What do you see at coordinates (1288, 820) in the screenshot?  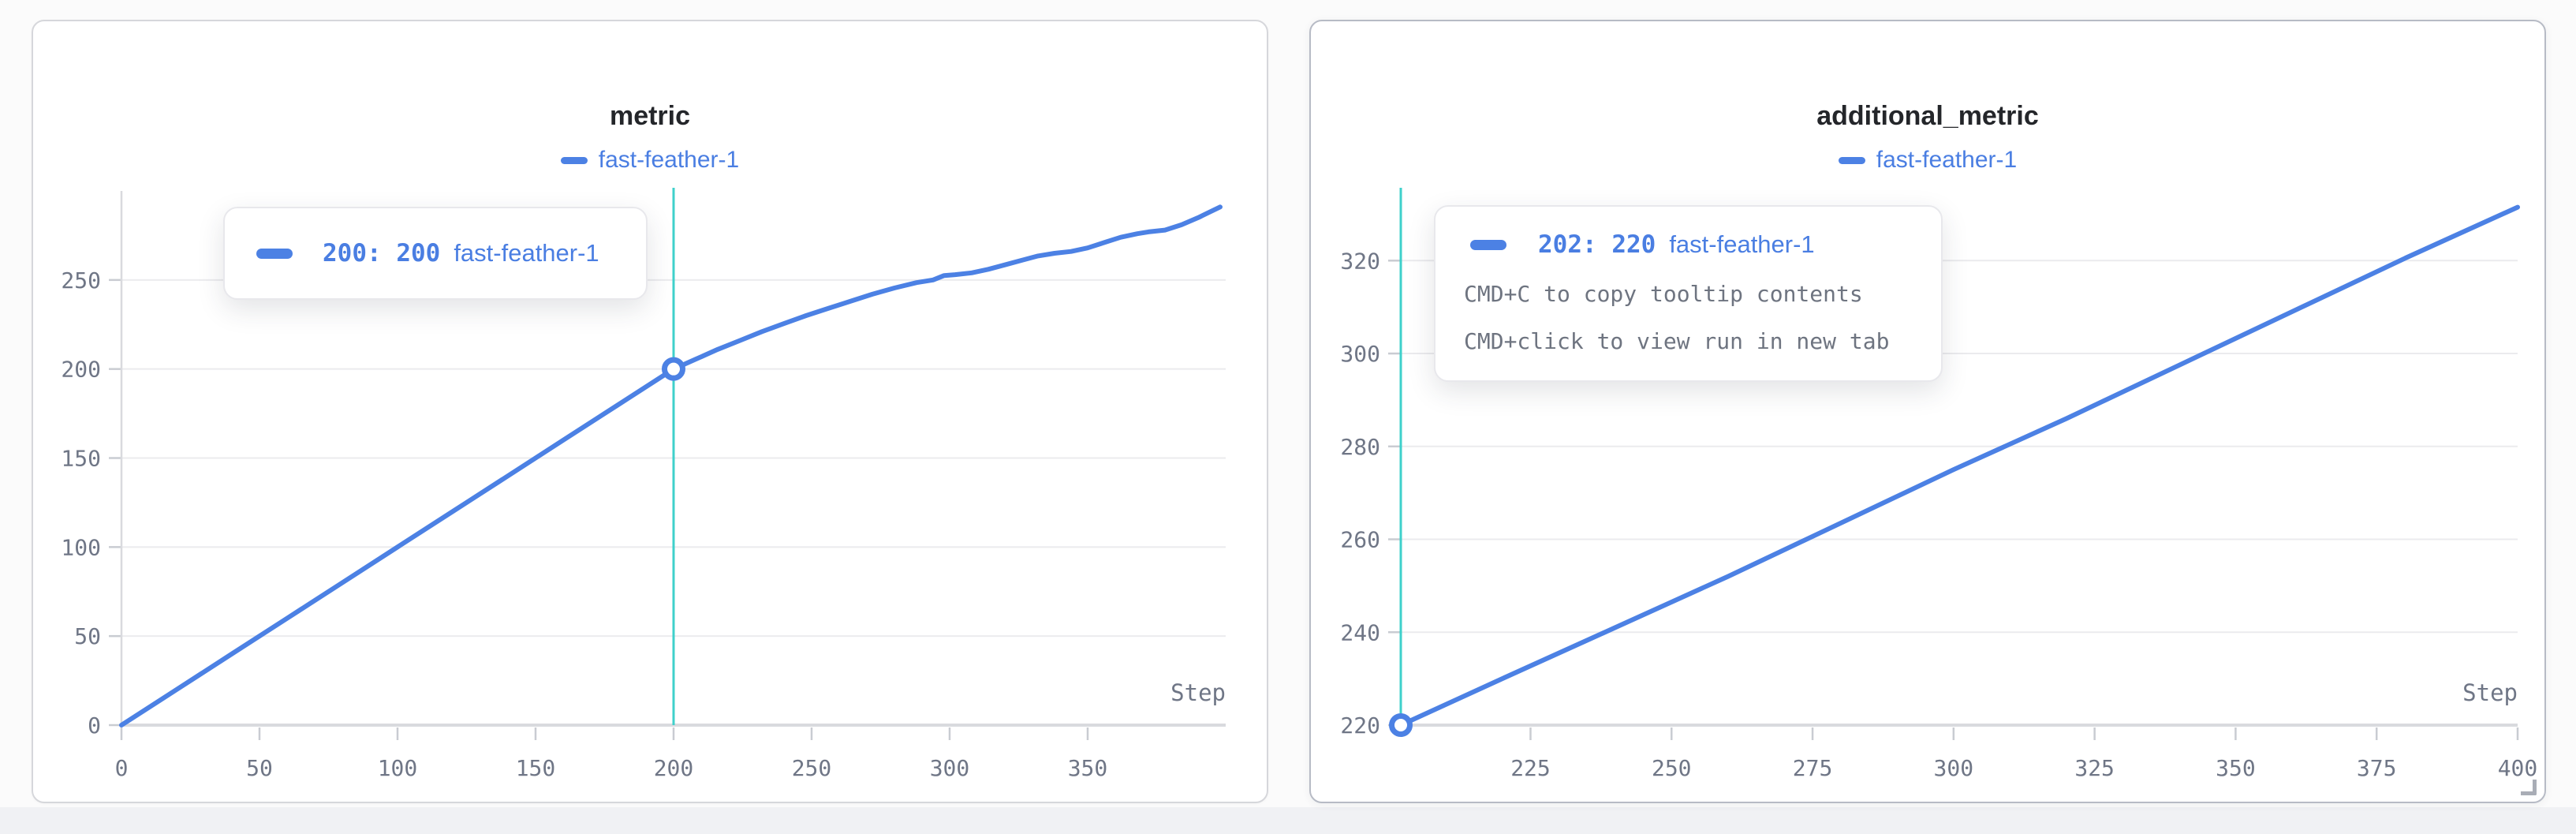 I see `page-bottom-strip` at bounding box center [1288, 820].